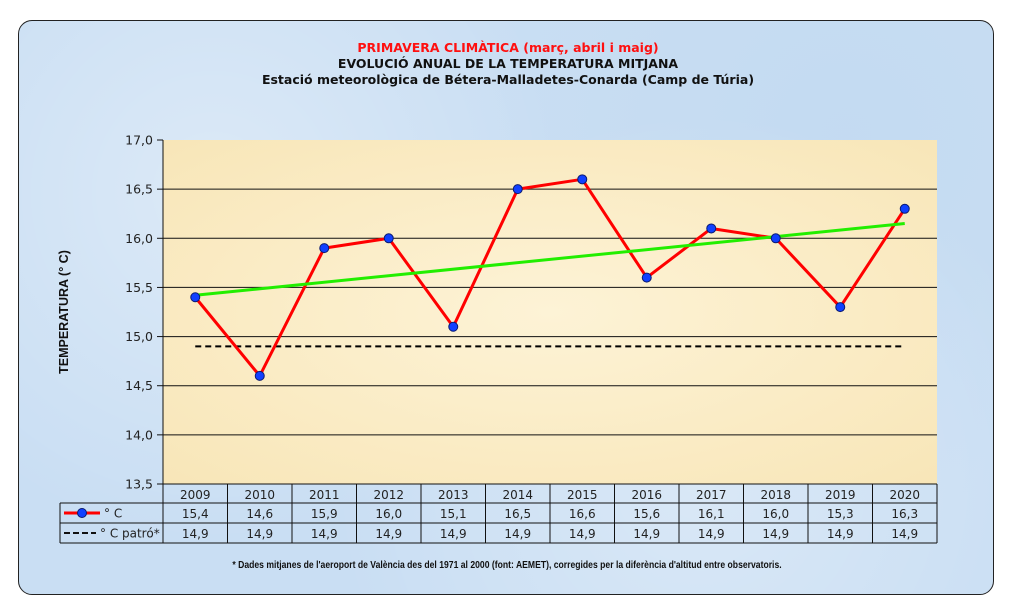 Image resolution: width=1016 pixels, height=615 pixels. Describe the element at coordinates (508, 47) in the screenshot. I see `chart-title: PRIMAVERA CLIMÀTICA (març, abril i maig)` at that location.